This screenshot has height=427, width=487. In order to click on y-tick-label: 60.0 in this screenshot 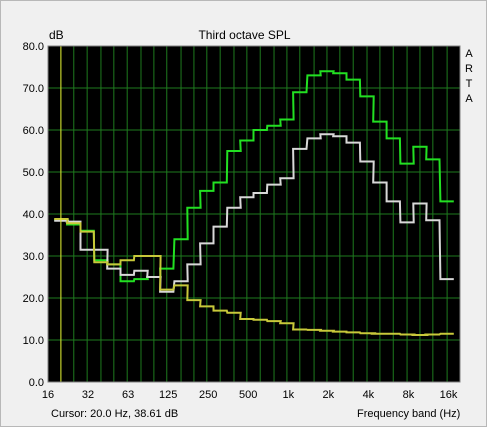, I will do `click(33, 131)`.